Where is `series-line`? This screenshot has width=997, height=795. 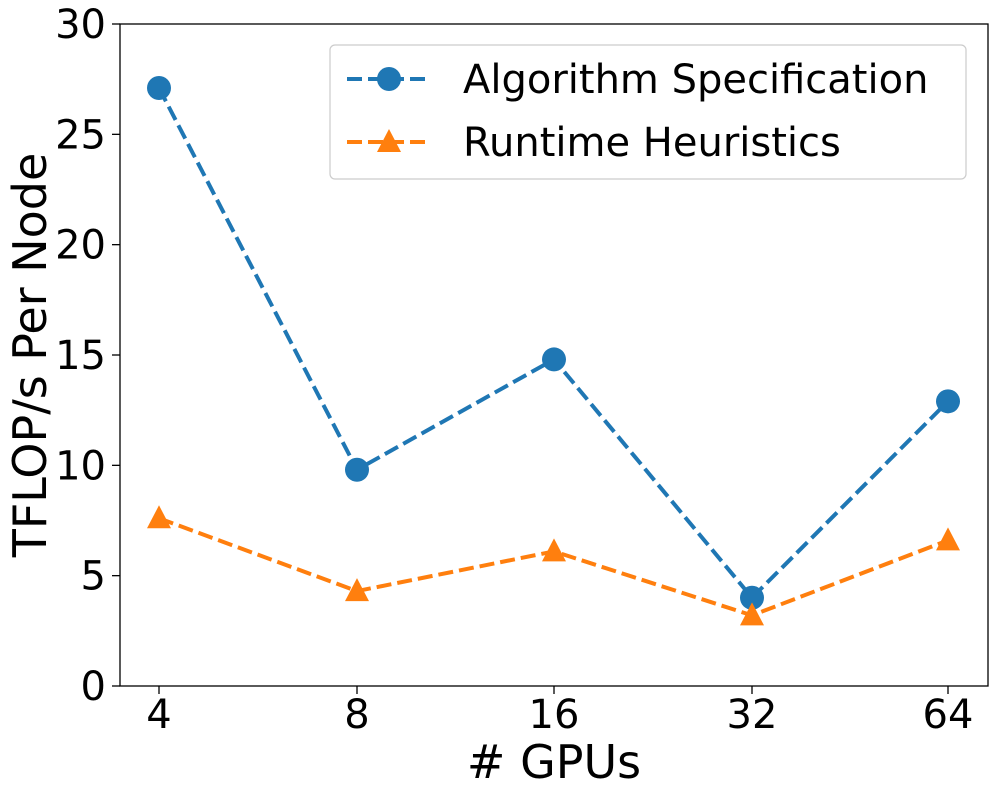
series-line is located at coordinates (553, 567).